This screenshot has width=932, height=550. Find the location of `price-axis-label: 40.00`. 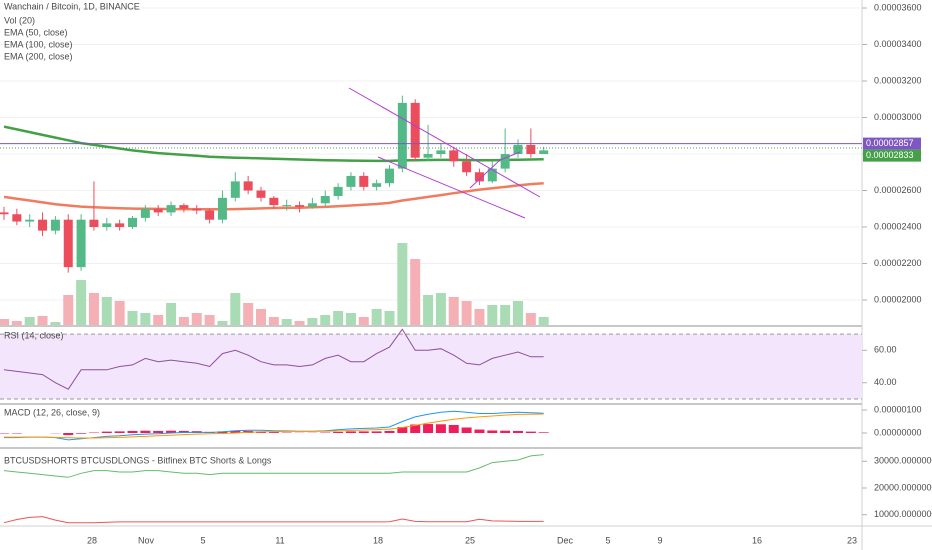

price-axis-label: 40.00 is located at coordinates (885, 382).